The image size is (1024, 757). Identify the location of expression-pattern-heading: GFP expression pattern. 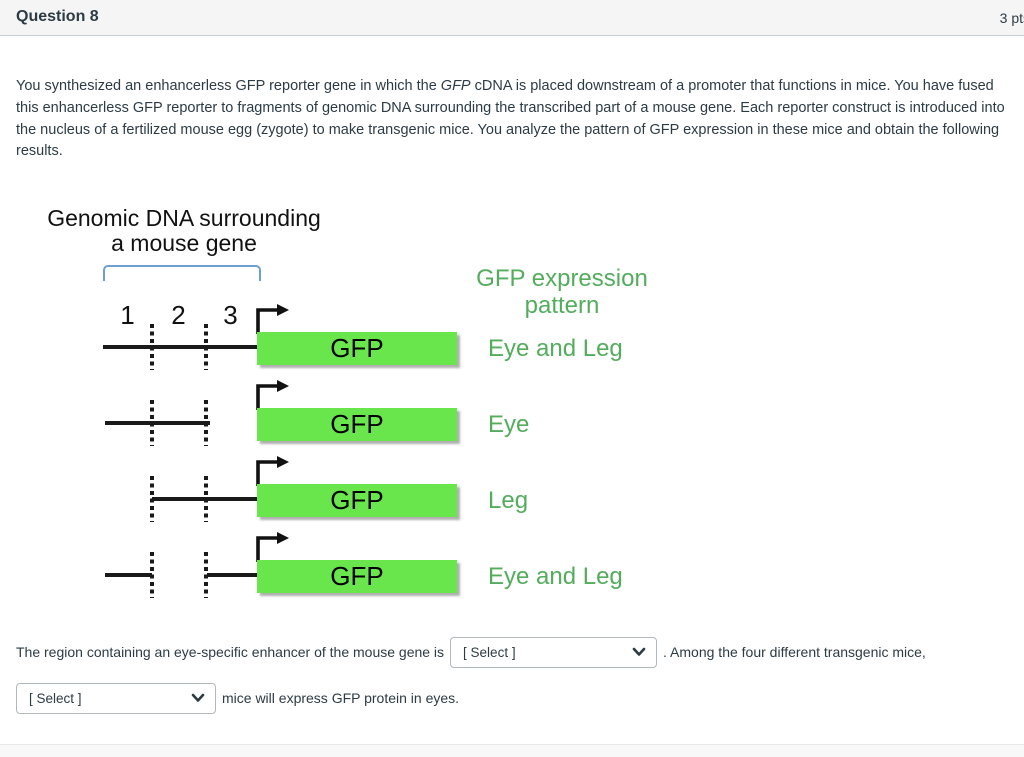
(562, 292).